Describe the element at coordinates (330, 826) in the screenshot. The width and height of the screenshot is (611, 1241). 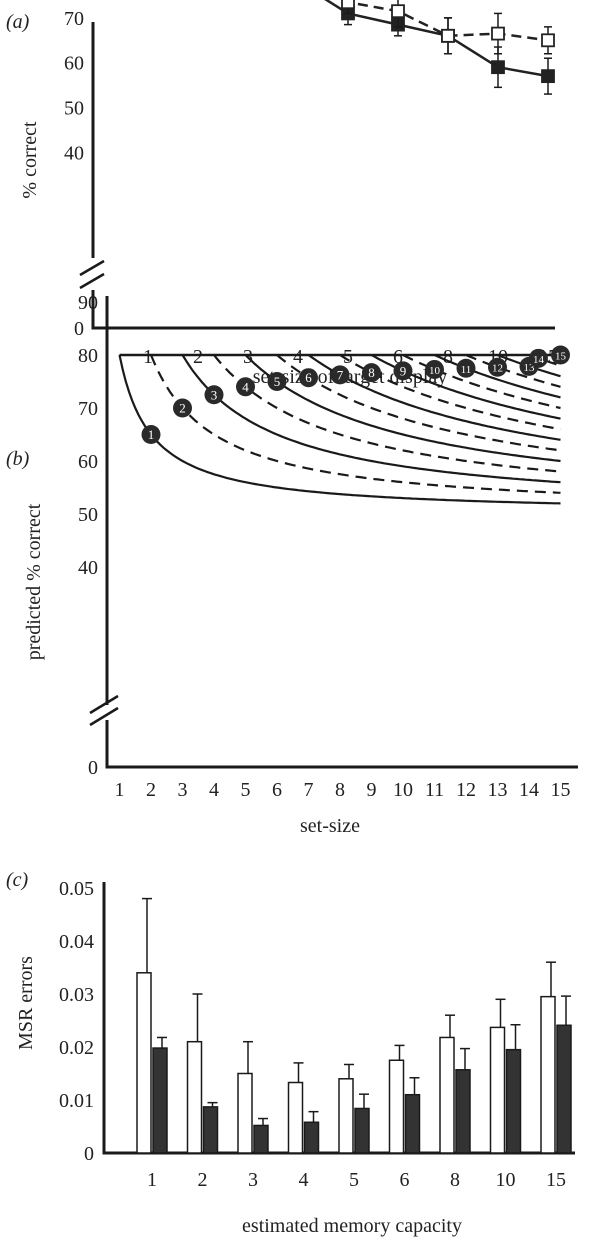
I see `panel-b-xlabel: set-size` at that location.